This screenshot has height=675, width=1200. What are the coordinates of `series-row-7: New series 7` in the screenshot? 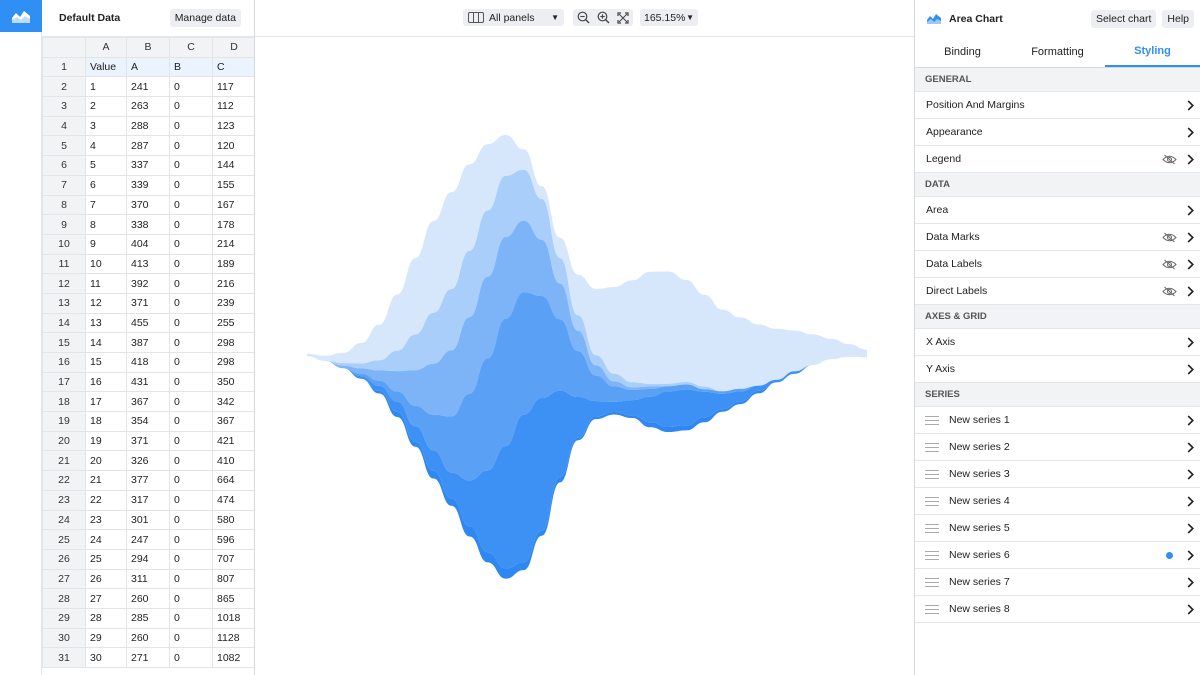 It's located at (1057, 582).